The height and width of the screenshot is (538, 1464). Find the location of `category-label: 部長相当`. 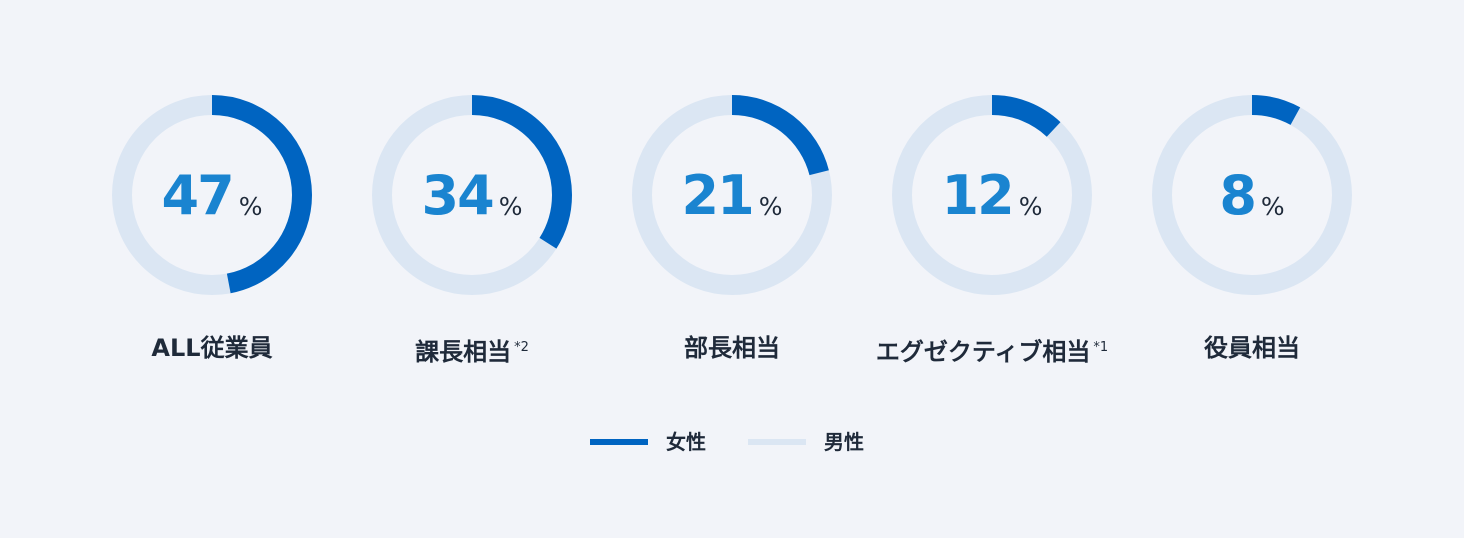

category-label: 部長相当 is located at coordinates (732, 348).